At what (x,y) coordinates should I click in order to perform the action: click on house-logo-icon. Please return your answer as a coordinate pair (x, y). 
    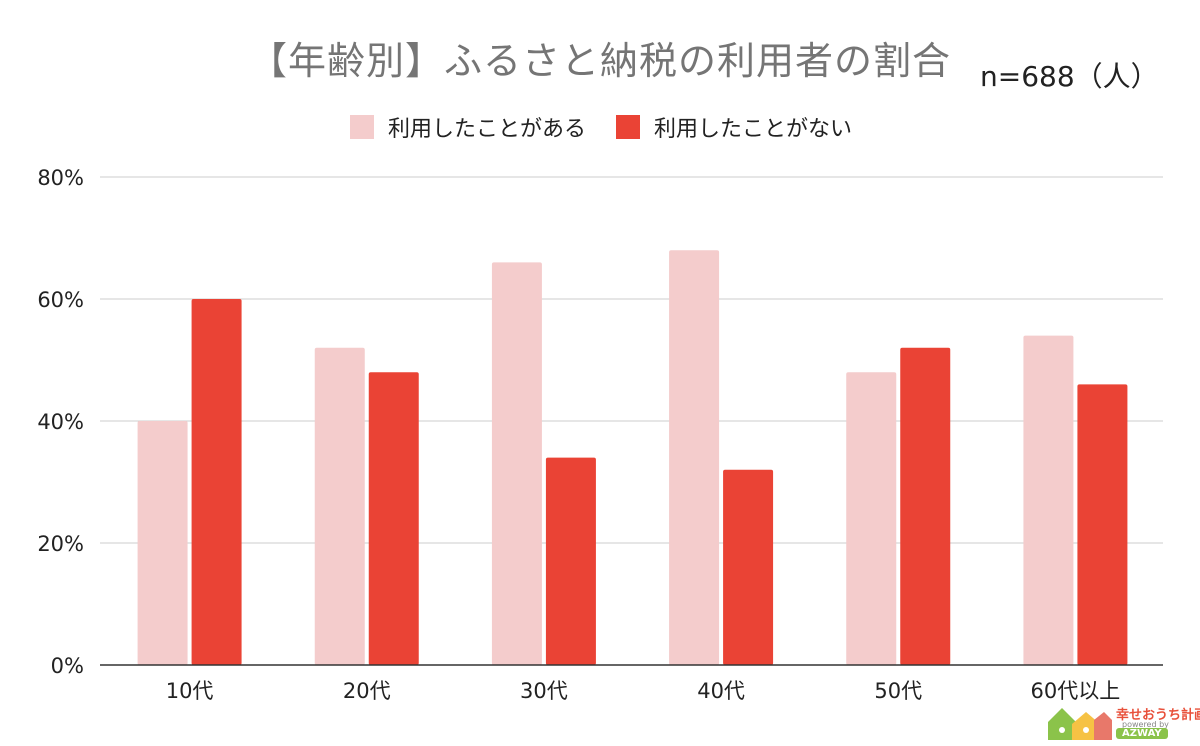
    Looking at the image, I should click on (1080, 724).